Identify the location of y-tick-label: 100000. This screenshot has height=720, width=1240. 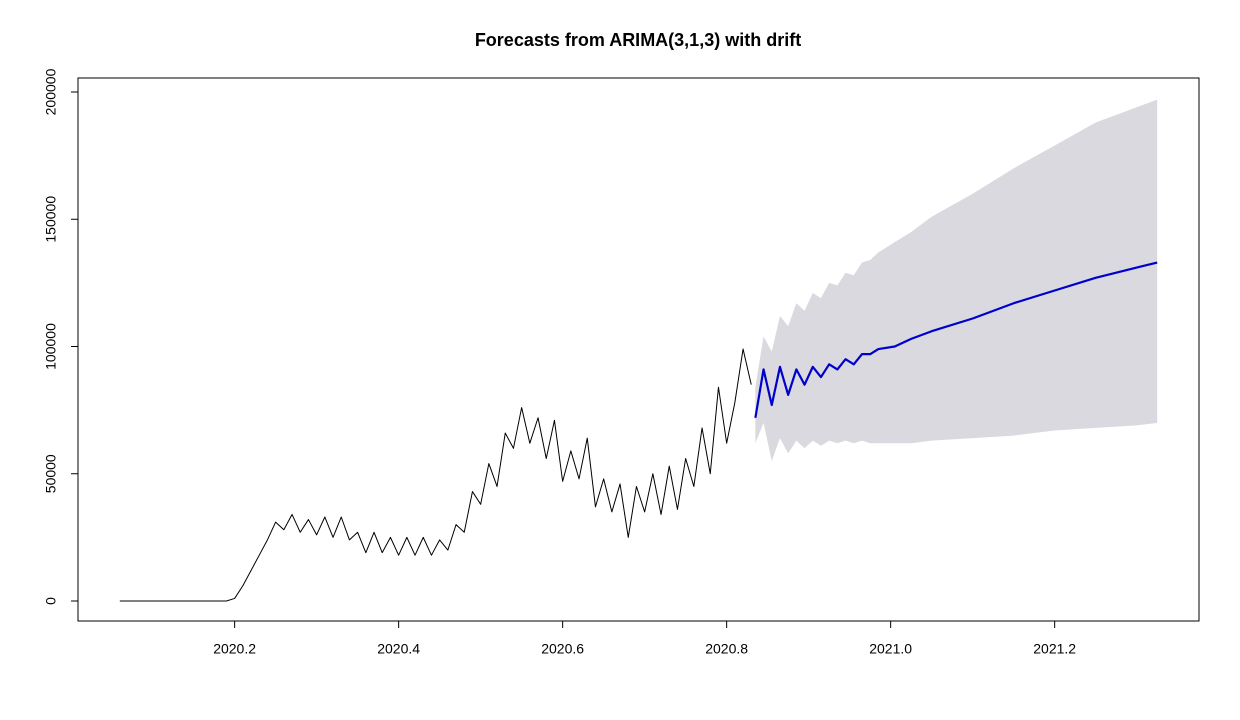
(51, 346).